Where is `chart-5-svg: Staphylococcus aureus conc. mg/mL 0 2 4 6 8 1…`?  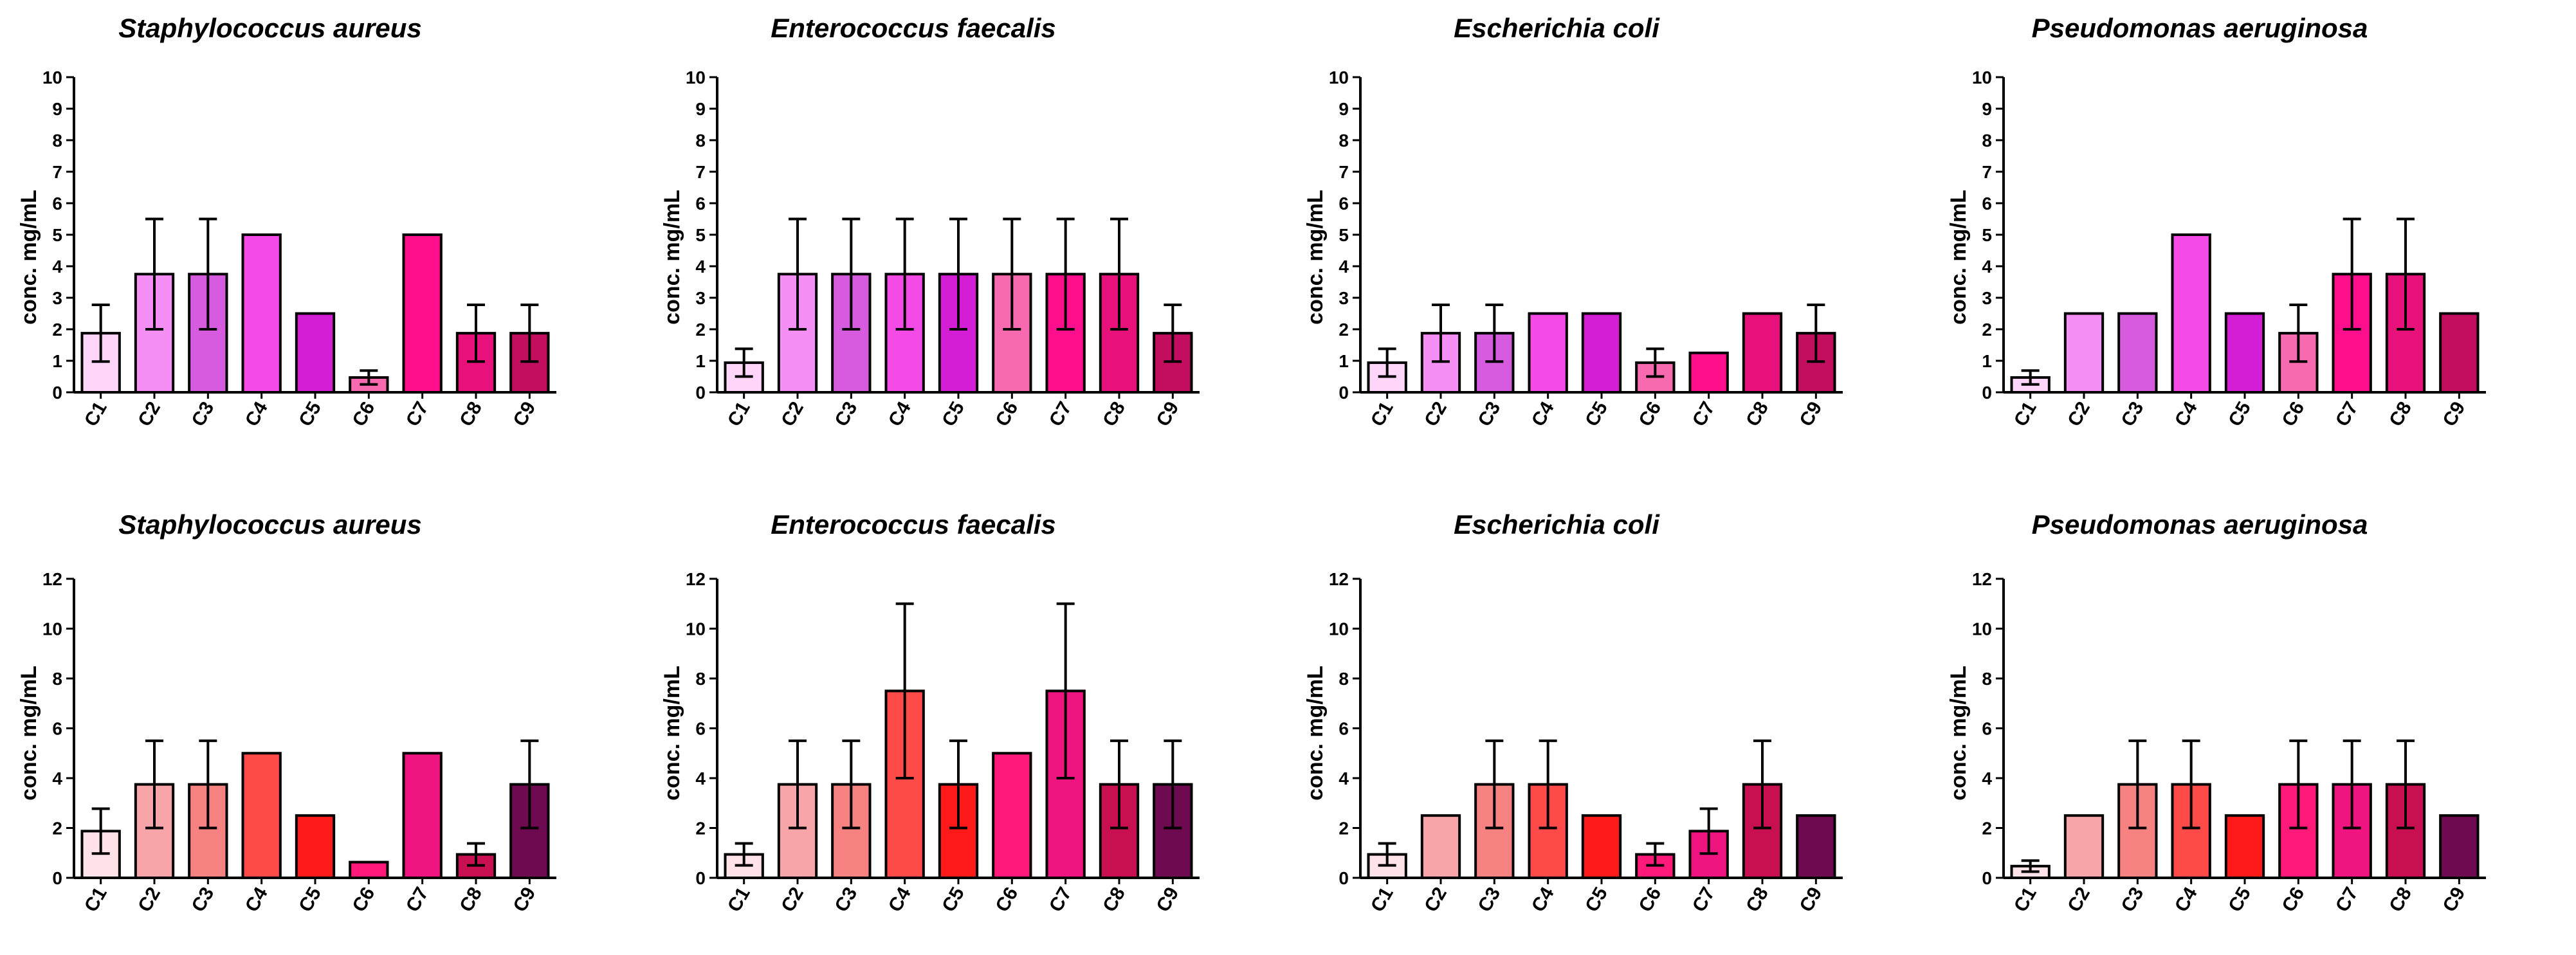
chart-5-svg: Staphylococcus aureus conc. mg/mL 0 2 4 6 8 1… is located at coordinates (286, 712).